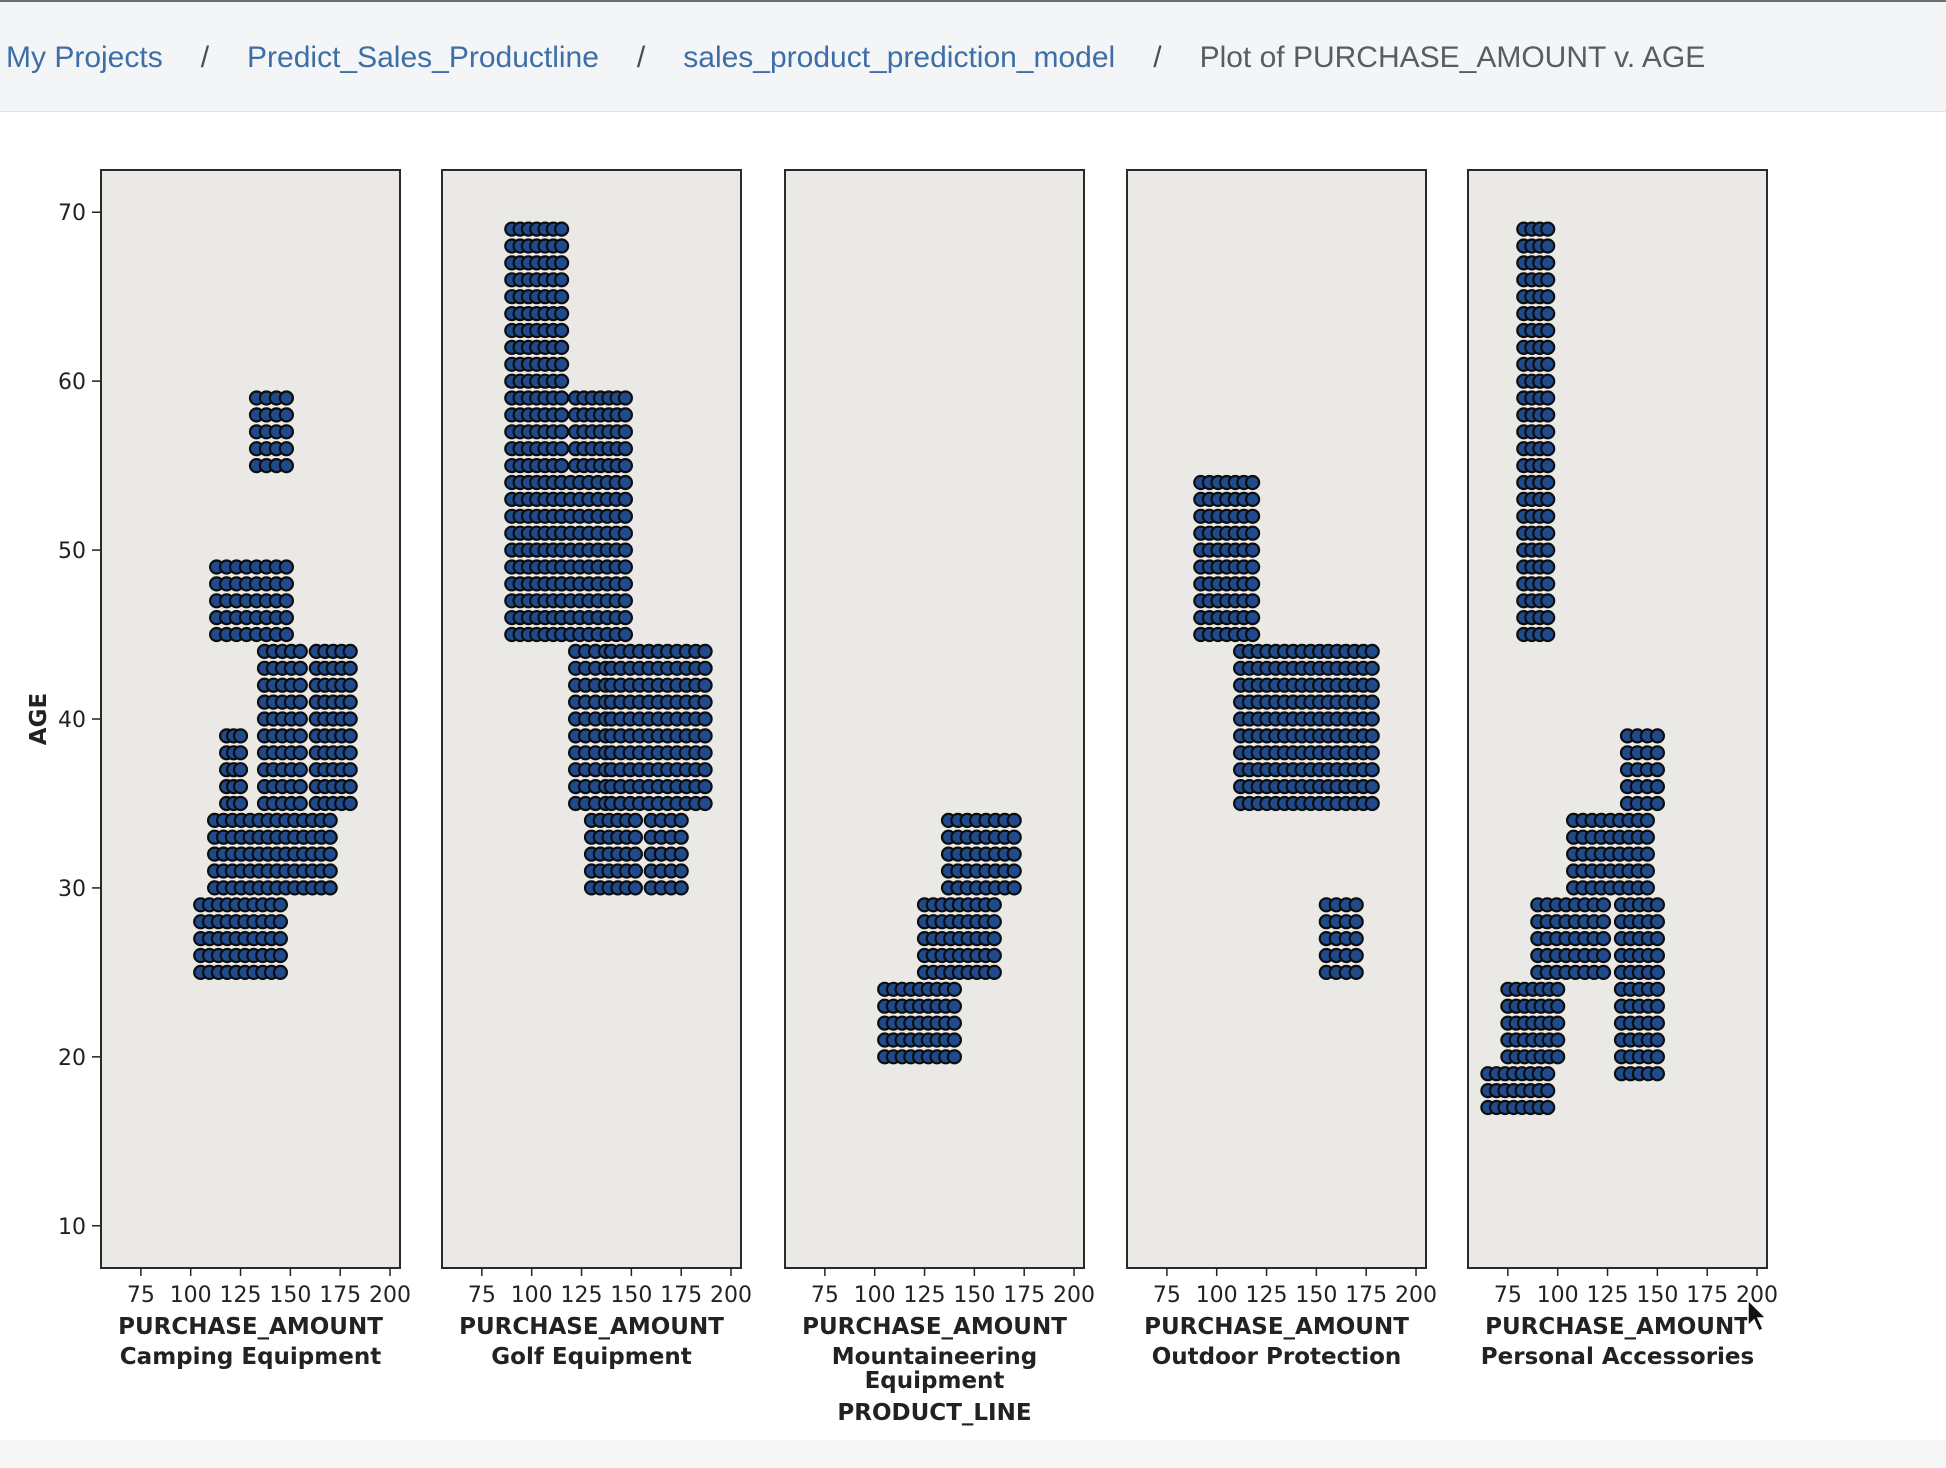 This screenshot has width=1946, height=1468. Describe the element at coordinates (72, 720) in the screenshot. I see `y-tick-label: 40` at that location.